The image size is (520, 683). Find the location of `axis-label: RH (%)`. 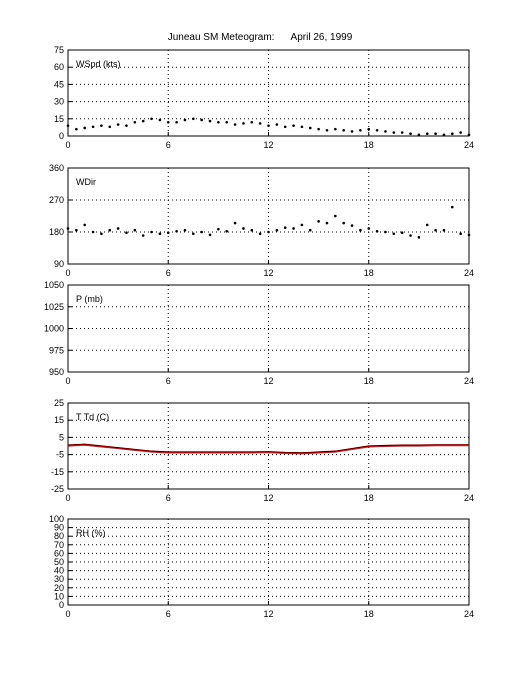

axis-label: RH (%) is located at coordinates (91, 533).